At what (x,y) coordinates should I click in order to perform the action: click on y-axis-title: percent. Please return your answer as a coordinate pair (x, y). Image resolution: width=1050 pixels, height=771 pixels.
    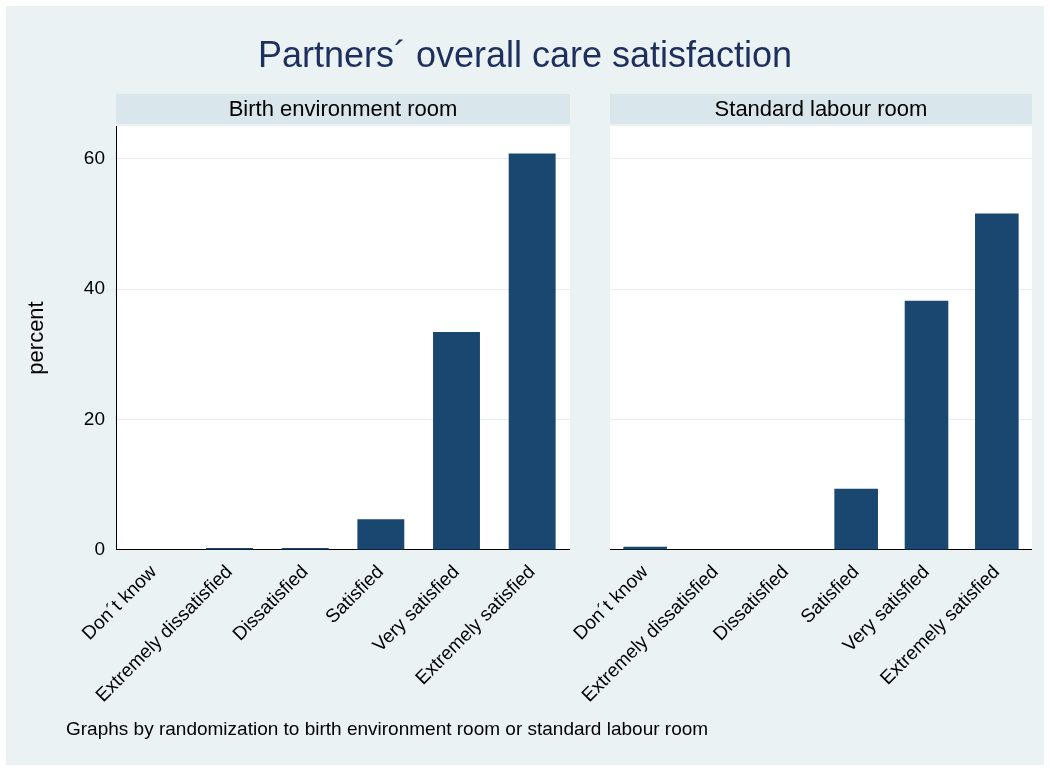
    Looking at the image, I should click on (36, 338).